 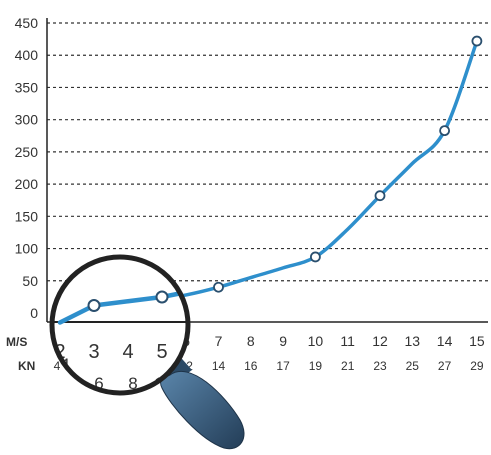 What do you see at coordinates (26, 366) in the screenshot?
I see `kn-row-label: KN` at bounding box center [26, 366].